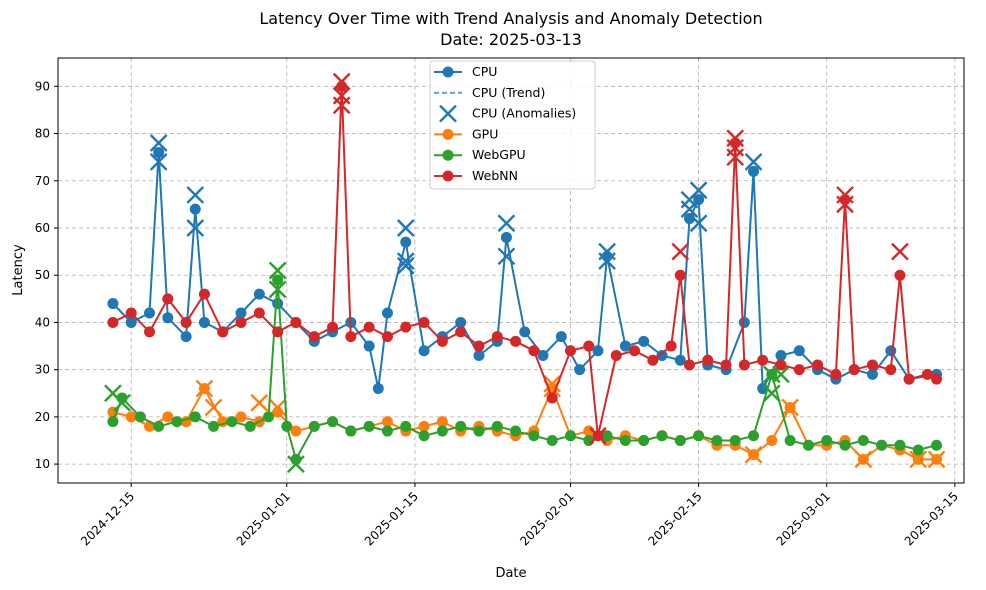 The height and width of the screenshot is (590, 986). What do you see at coordinates (931, 518) in the screenshot?
I see `x-tick-label: 2025-03-15` at bounding box center [931, 518].